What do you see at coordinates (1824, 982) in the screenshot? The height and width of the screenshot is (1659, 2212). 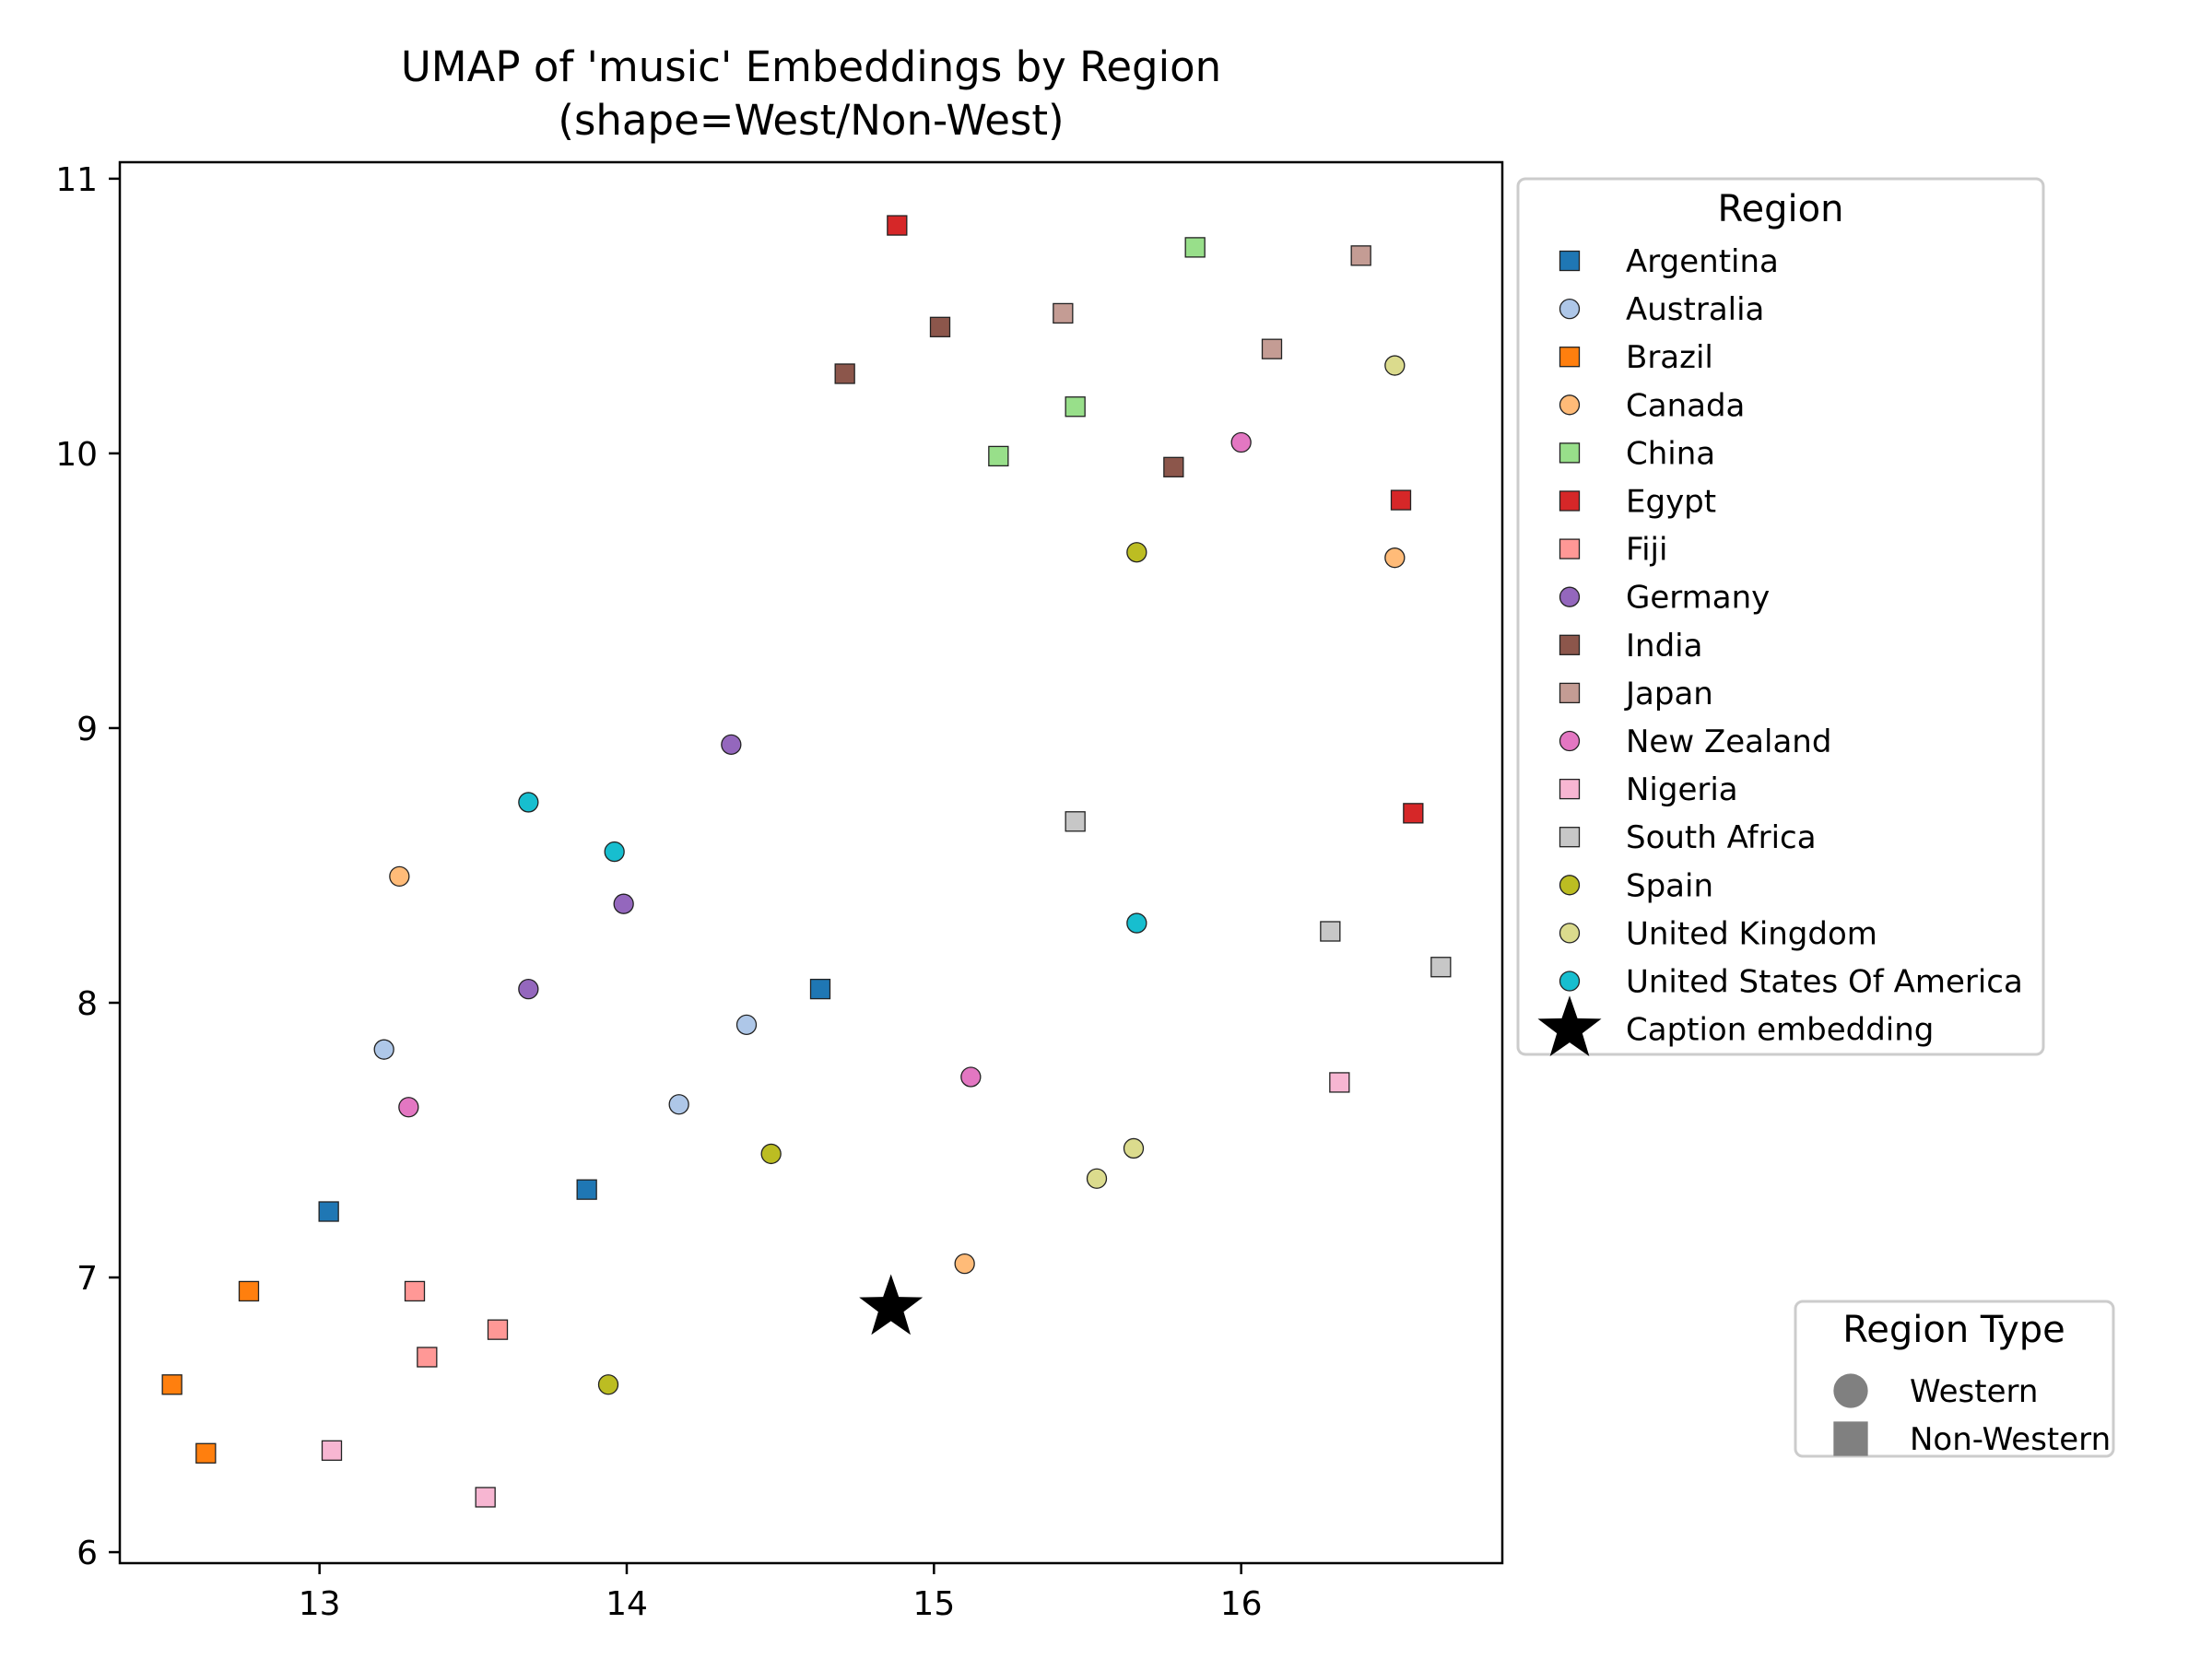 I see `legend-label-united-states-of-america: United States Of America` at bounding box center [1824, 982].